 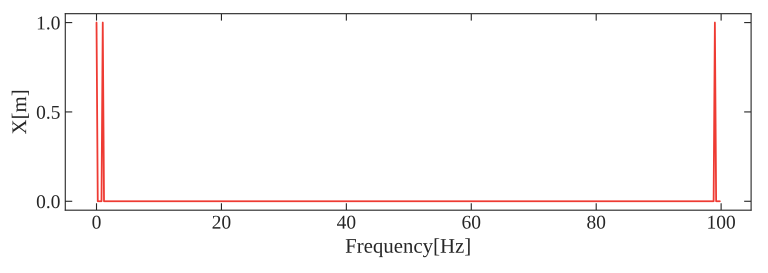 I want to click on x-tick-label: 100, so click(x=721, y=222).